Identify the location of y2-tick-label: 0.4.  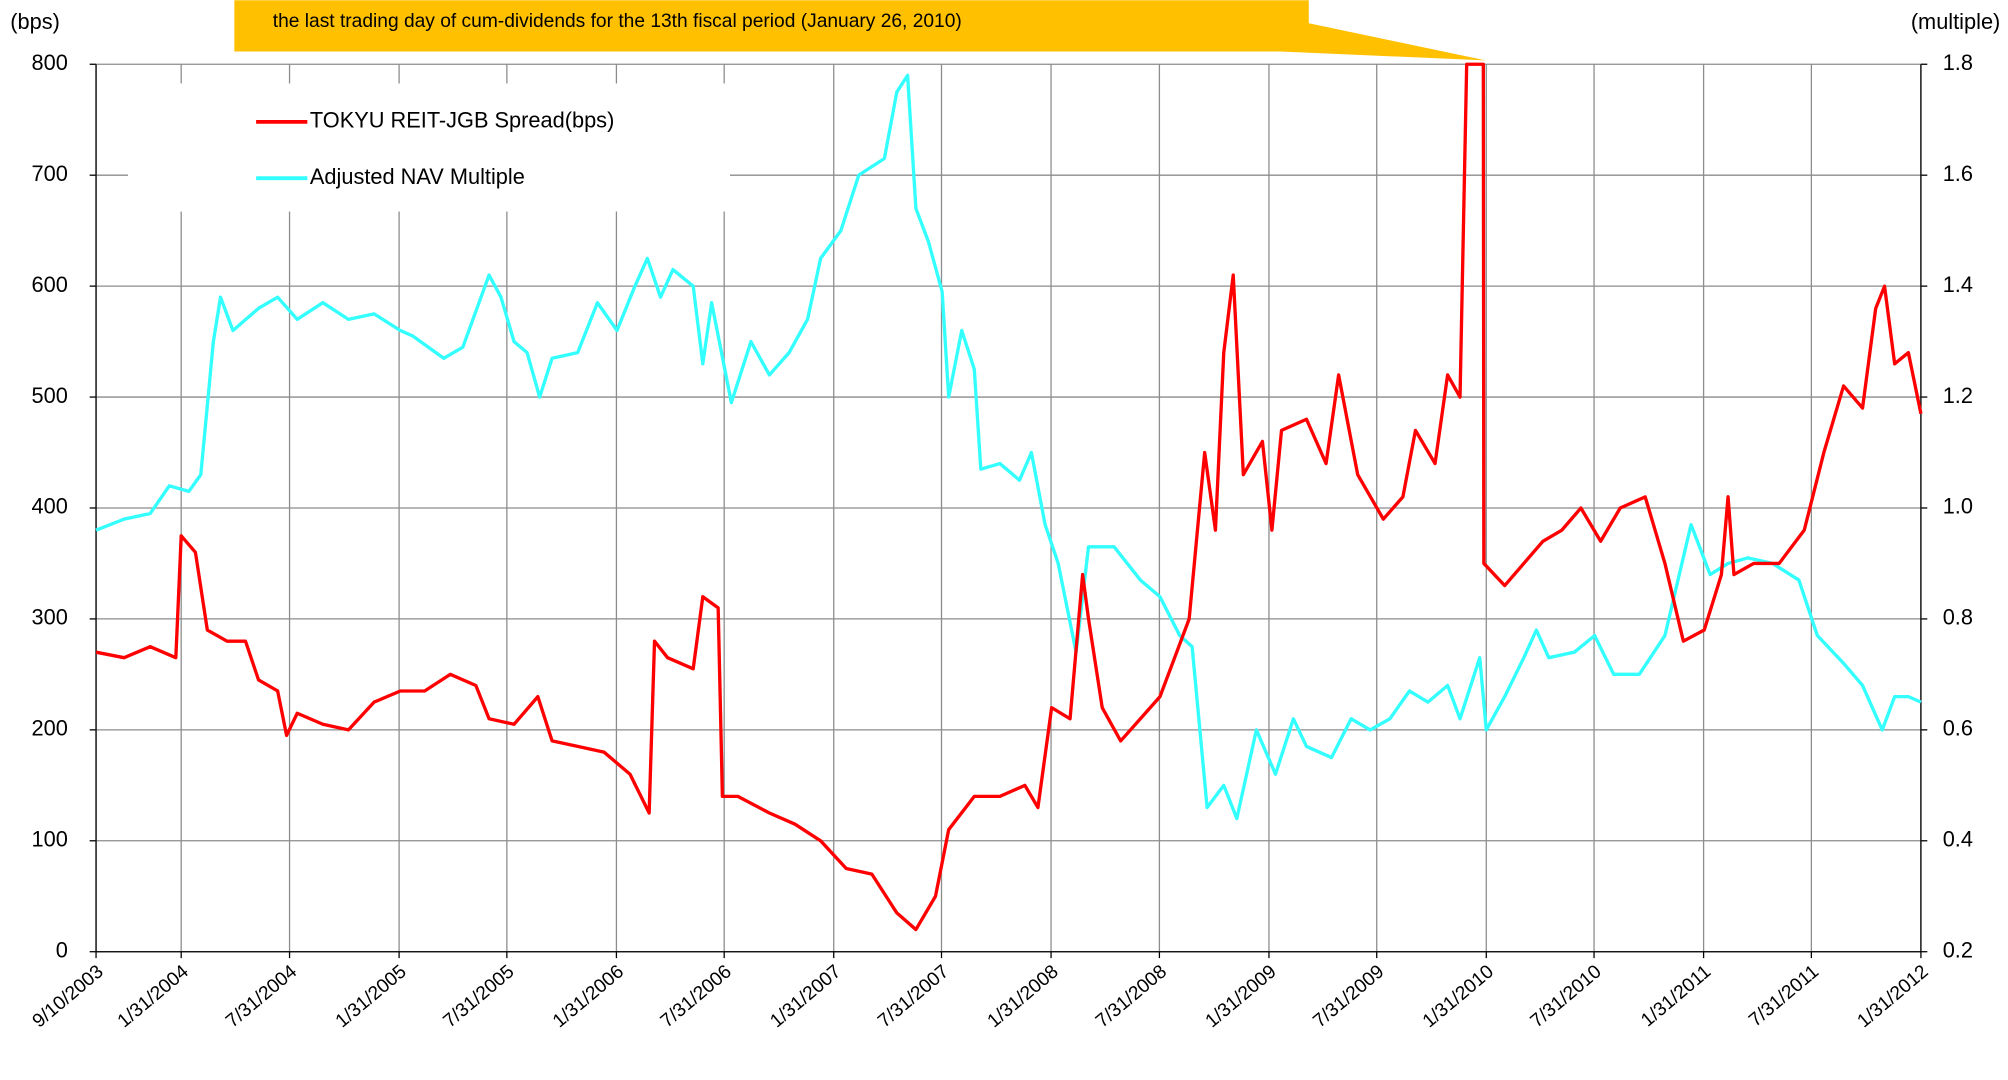
(1958, 839).